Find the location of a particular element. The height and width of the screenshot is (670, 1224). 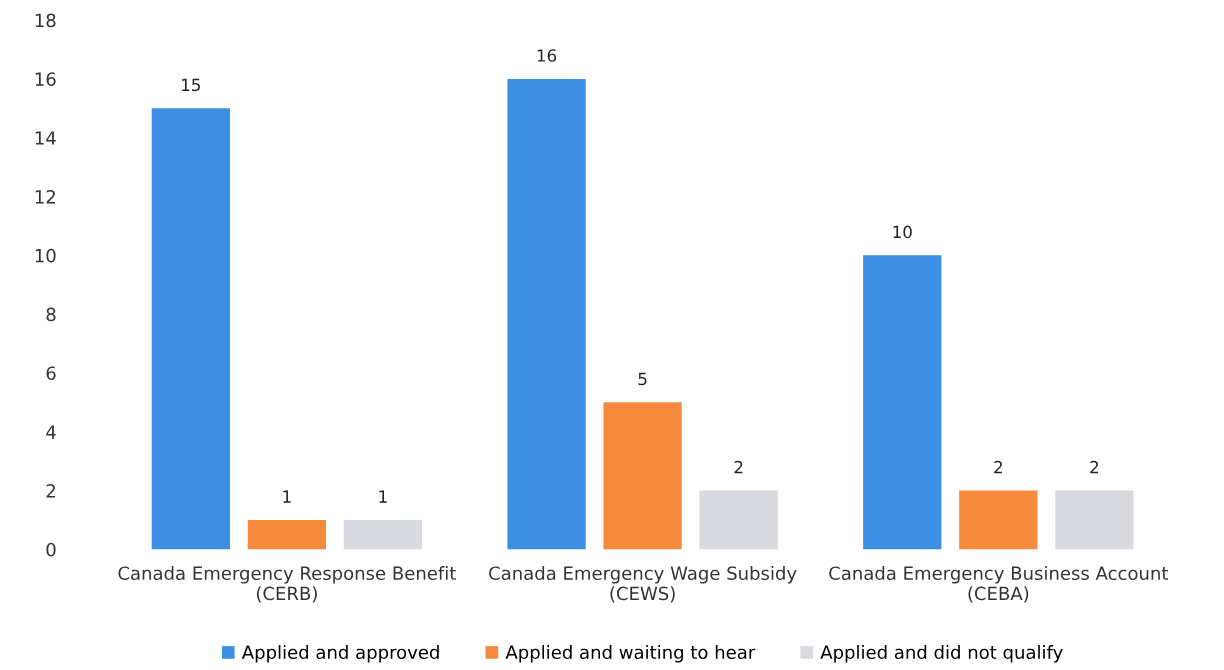

data-label: 10 is located at coordinates (902, 232).